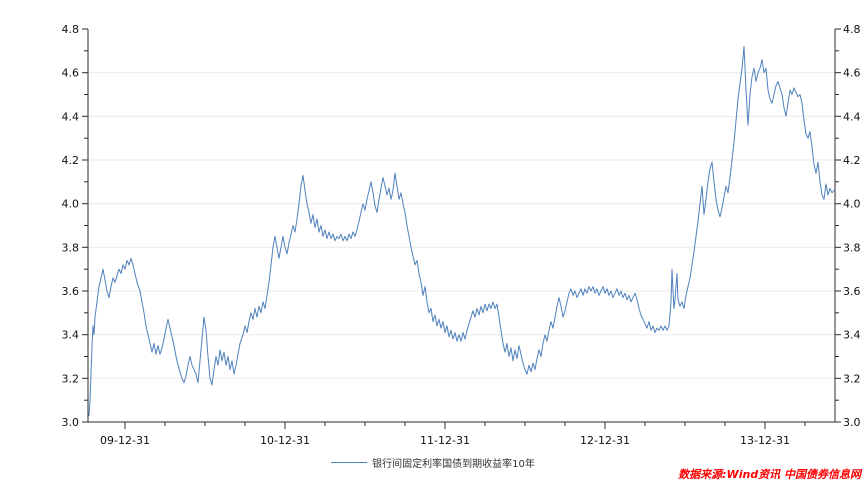 This screenshot has width=866, height=488. What do you see at coordinates (453, 464) in the screenshot?
I see `legend-series-label: 银行间固定利率国债到期收益率10年` at bounding box center [453, 464].